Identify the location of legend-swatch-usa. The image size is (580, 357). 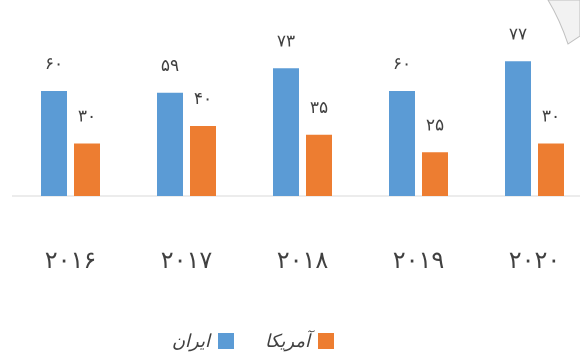
(326, 341).